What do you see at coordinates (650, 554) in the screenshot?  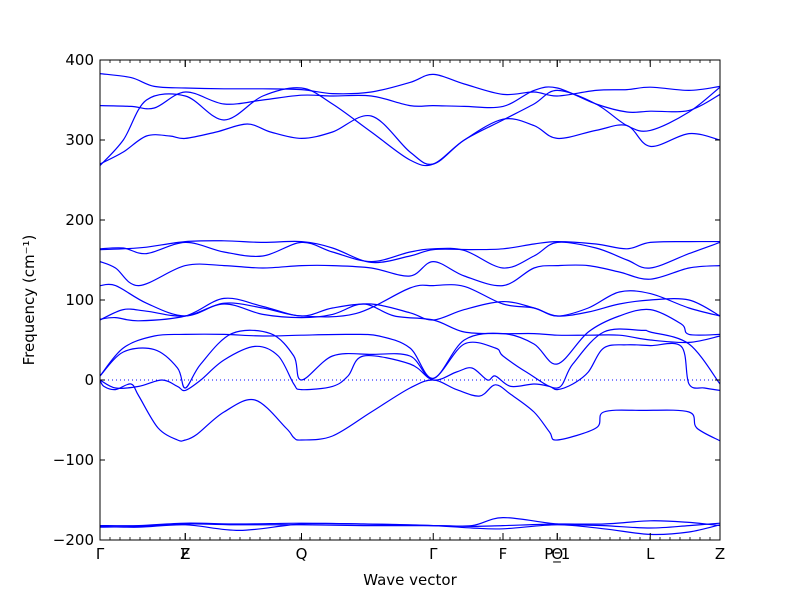 I see `x-tick-label: L` at bounding box center [650, 554].